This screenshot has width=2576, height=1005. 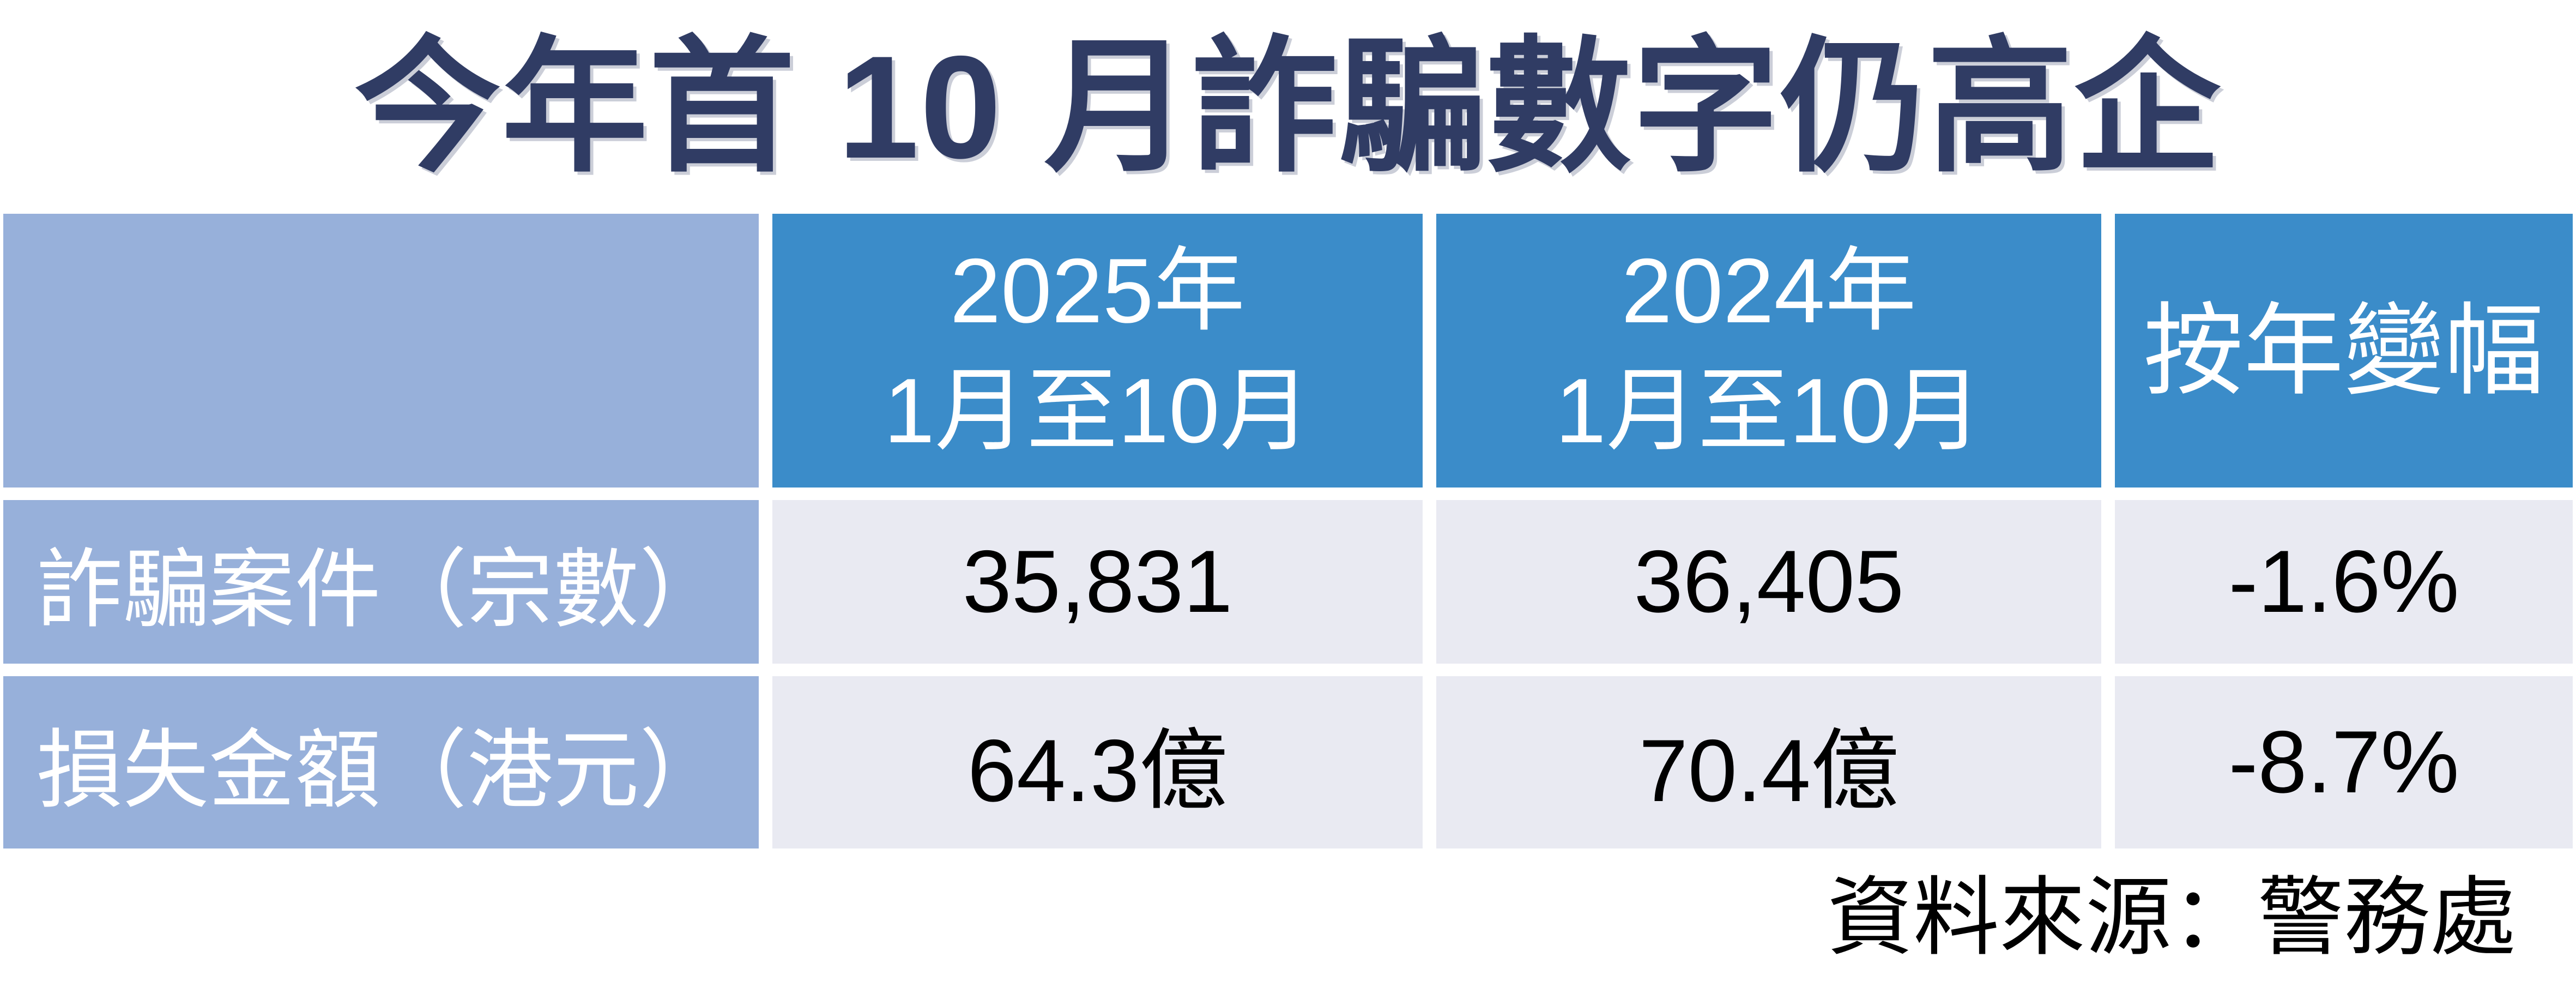 I want to click on page-title: 今年首 10 月詐騙數字仍高企, so click(x=1288, y=107).